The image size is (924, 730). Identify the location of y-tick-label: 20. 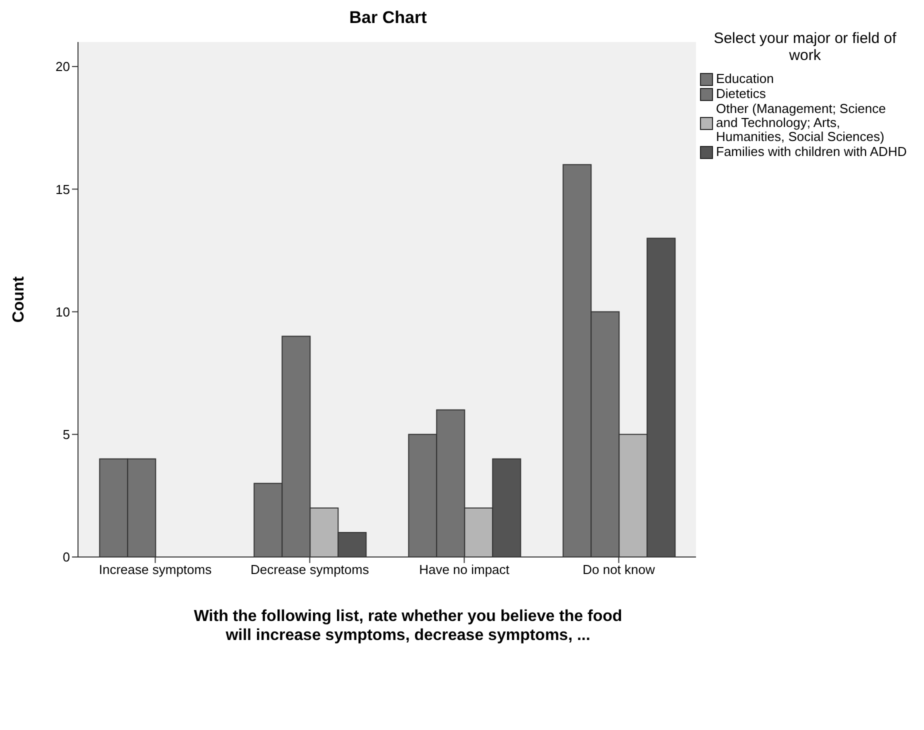
(63, 66).